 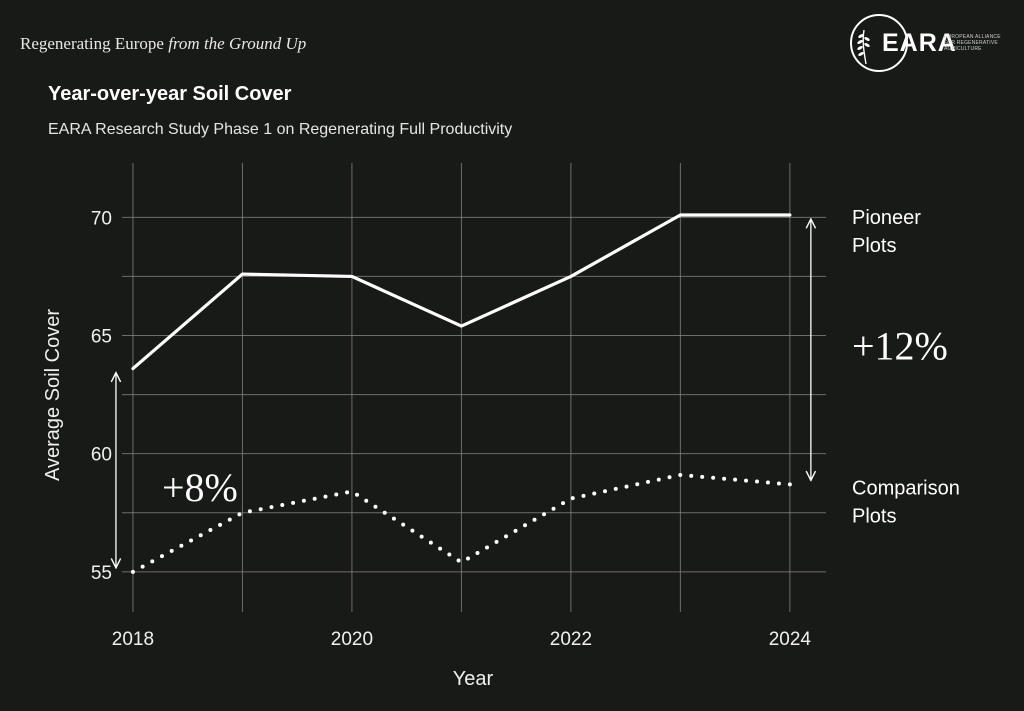 I want to click on y-tick-label: 65, so click(x=101, y=337).